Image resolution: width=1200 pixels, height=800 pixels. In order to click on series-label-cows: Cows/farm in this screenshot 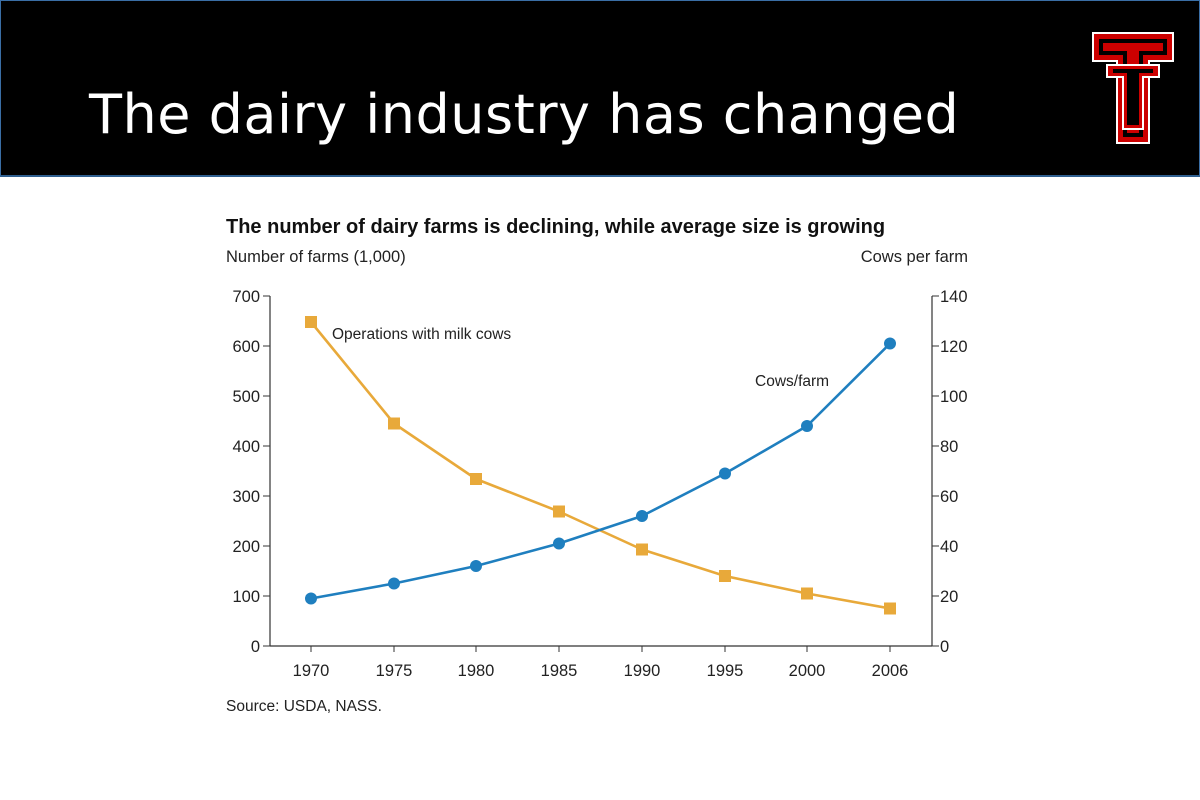, I will do `click(792, 381)`.